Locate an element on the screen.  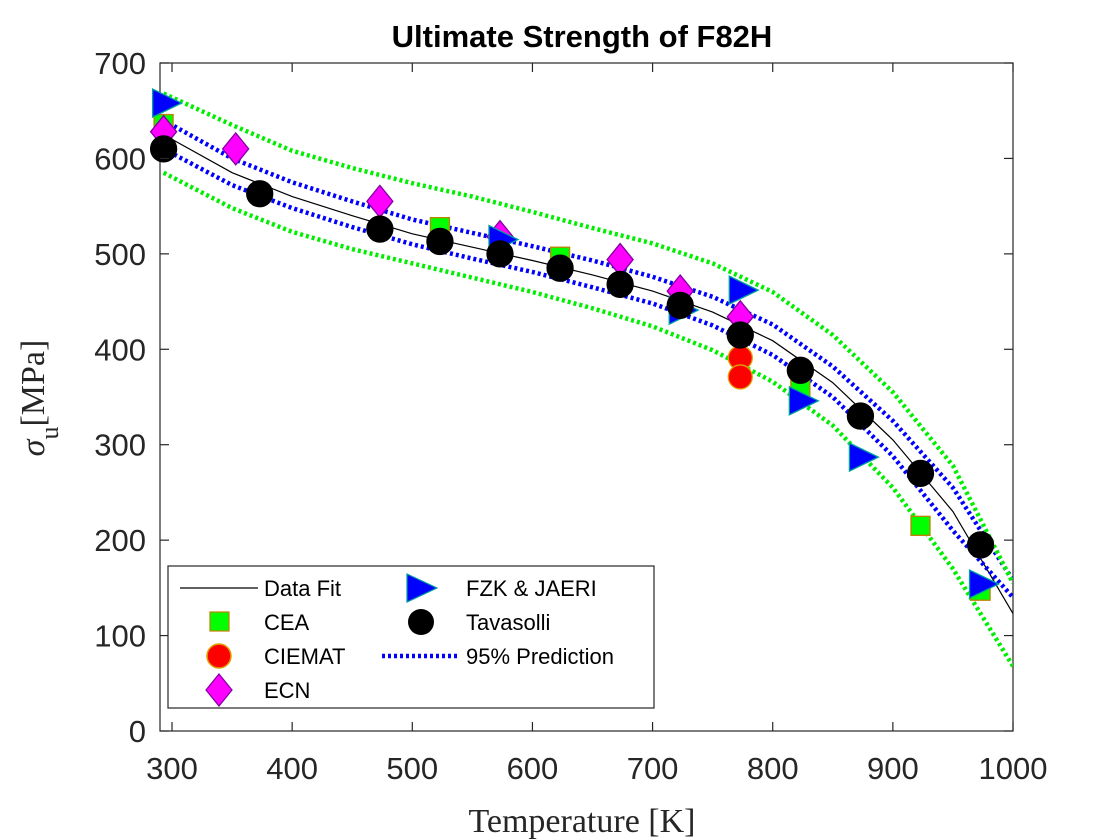
x-tick-label: 300 is located at coordinates (172, 768).